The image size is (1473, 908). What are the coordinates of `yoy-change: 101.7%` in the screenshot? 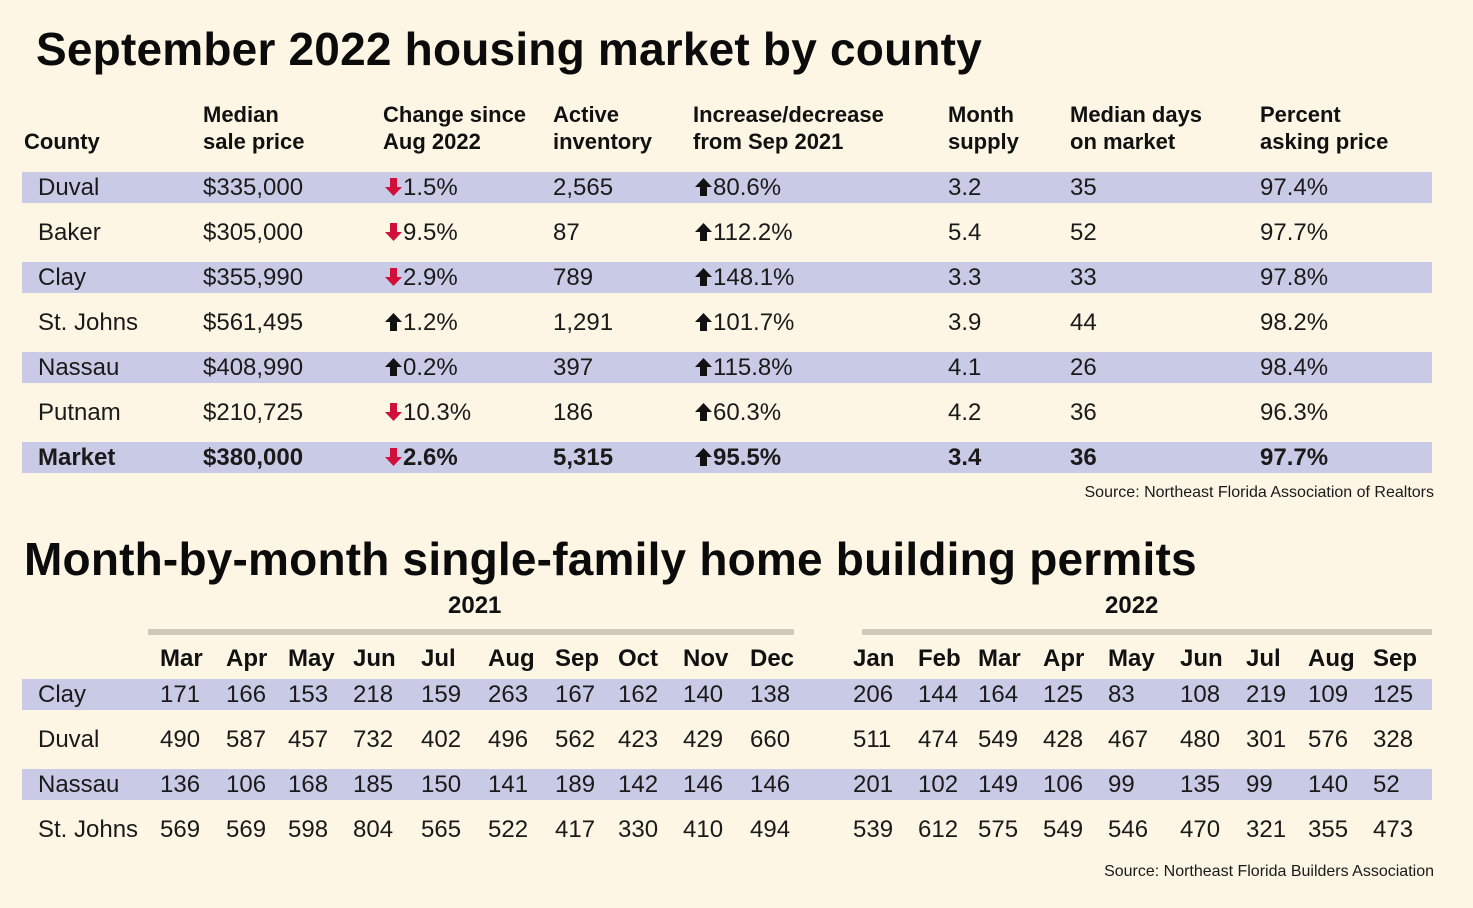 It's located at (744, 322).